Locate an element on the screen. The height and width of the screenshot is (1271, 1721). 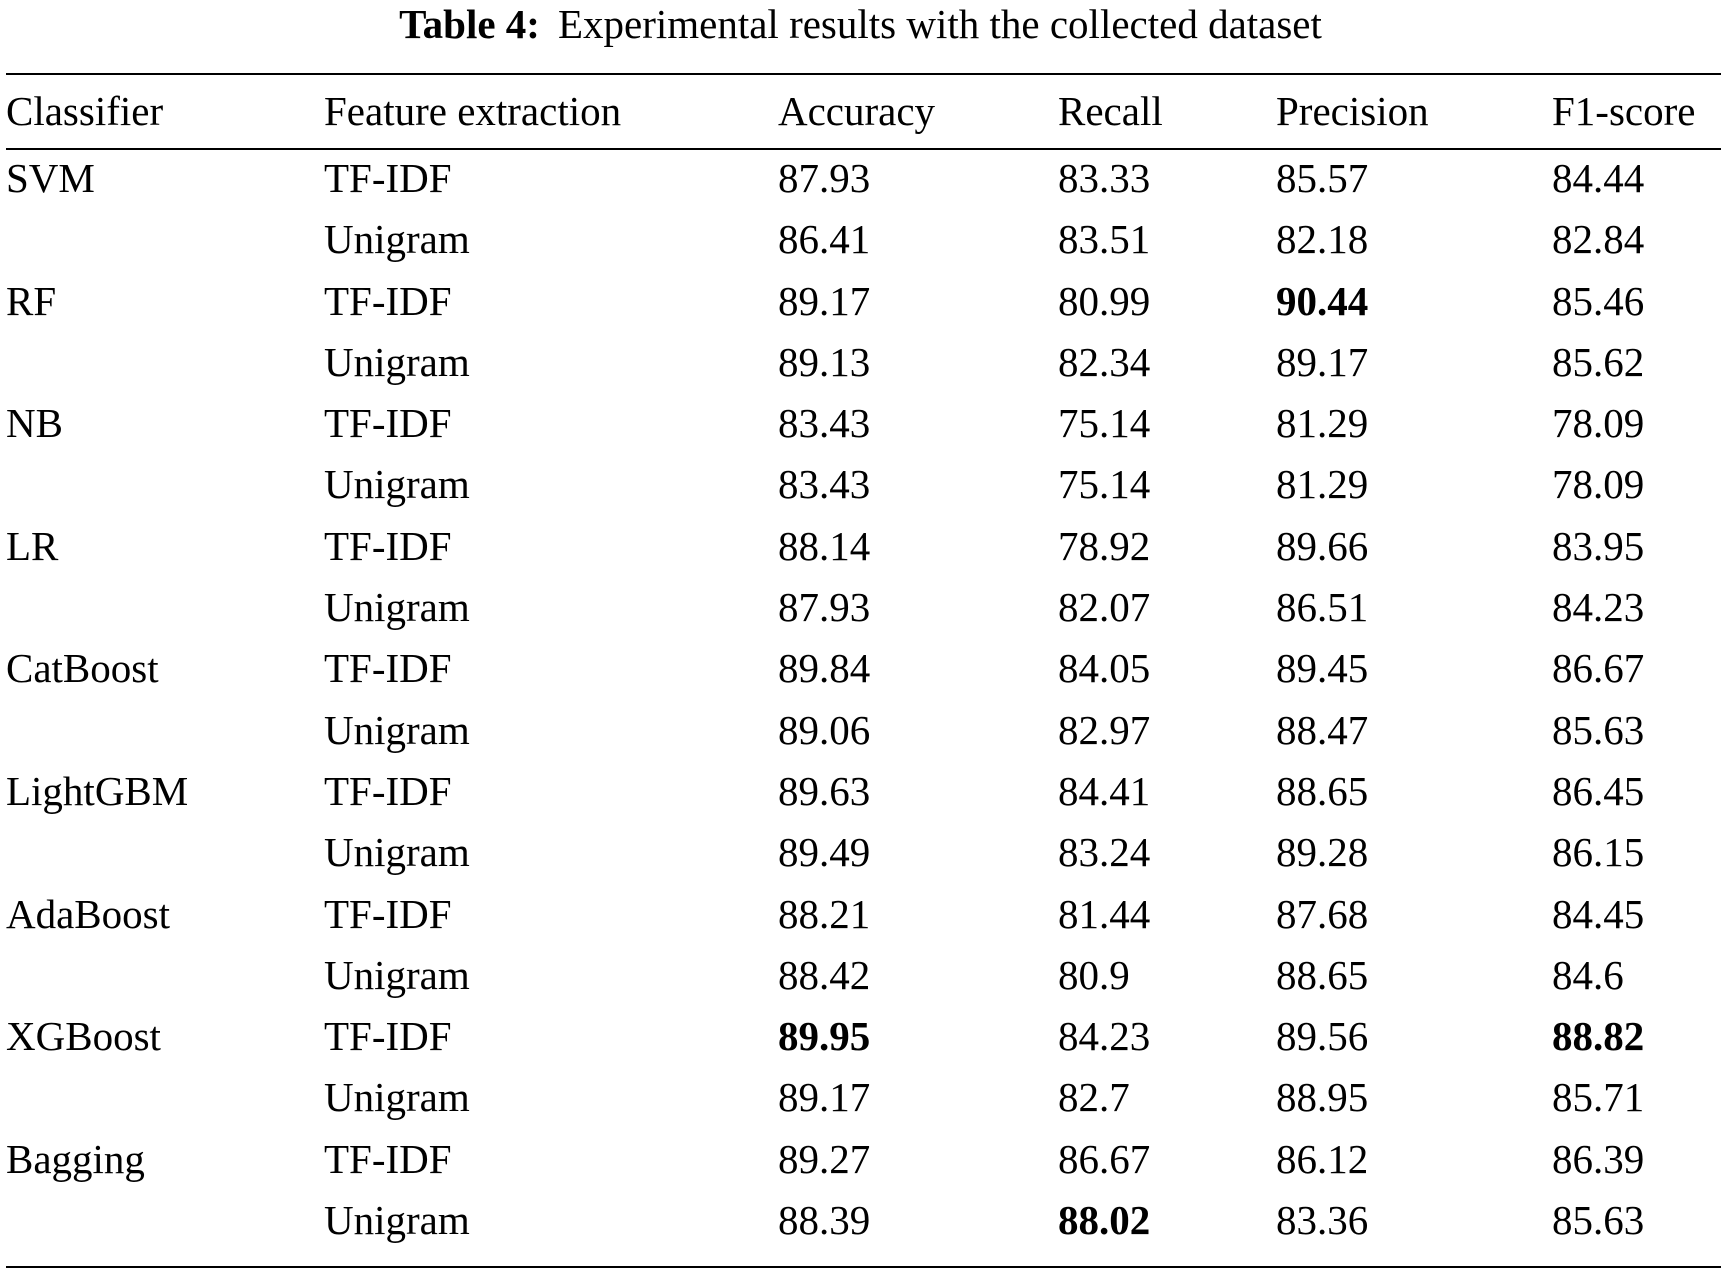
cell-accuracy: 89.49 is located at coordinates (824, 852).